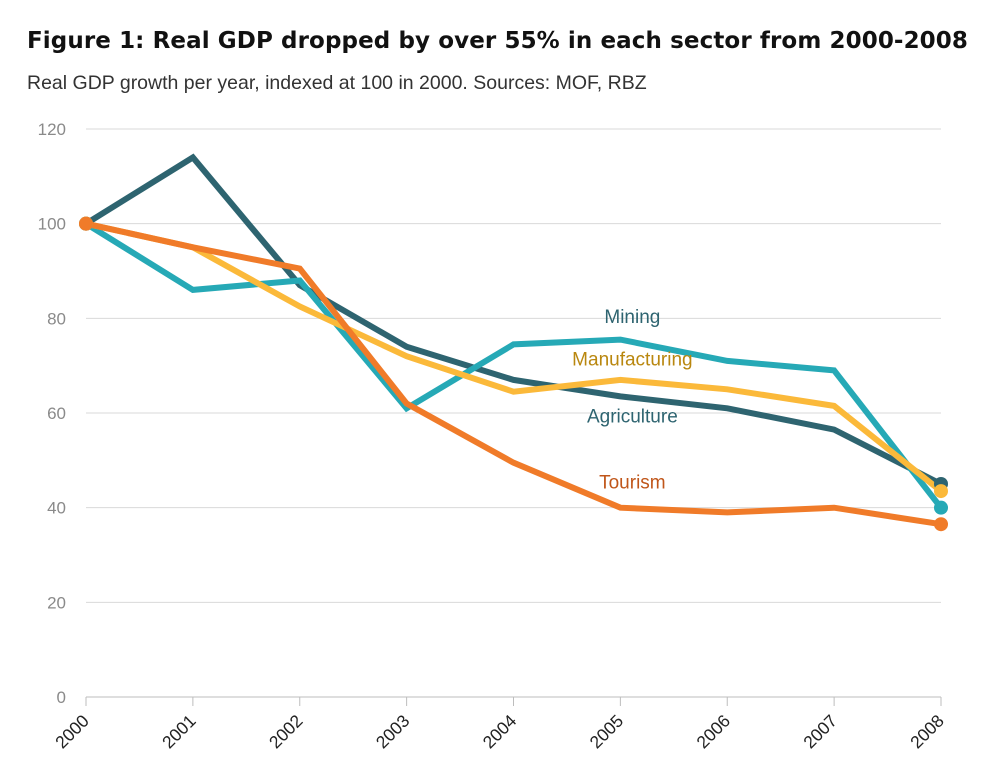  What do you see at coordinates (61, 697) in the screenshot?
I see `y-tick-label: 0` at bounding box center [61, 697].